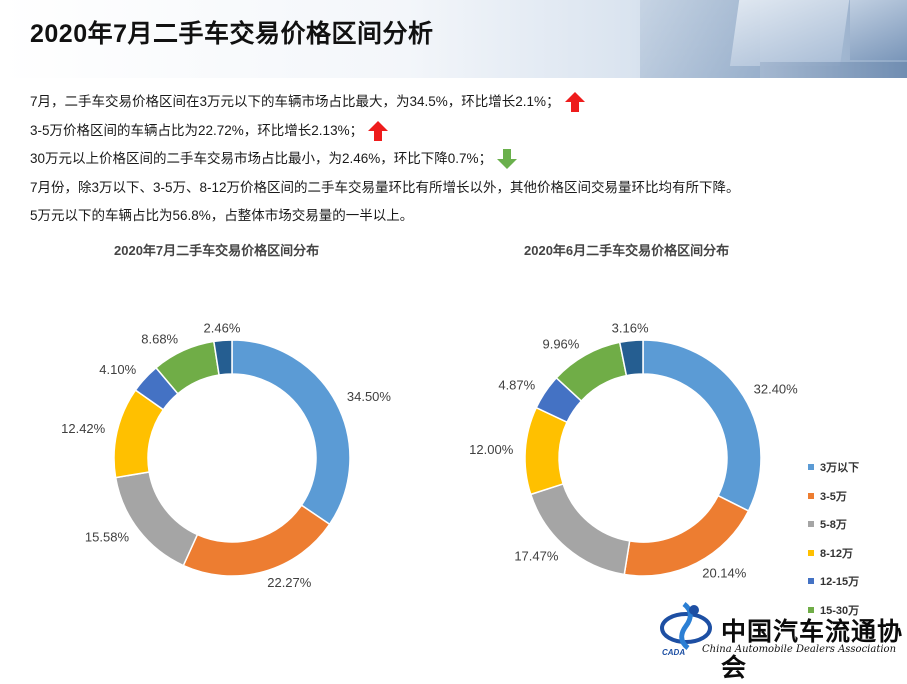 This screenshot has height=684, width=907. Describe the element at coordinates (107, 536) in the screenshot. I see `data-label: 15.58%` at that location.